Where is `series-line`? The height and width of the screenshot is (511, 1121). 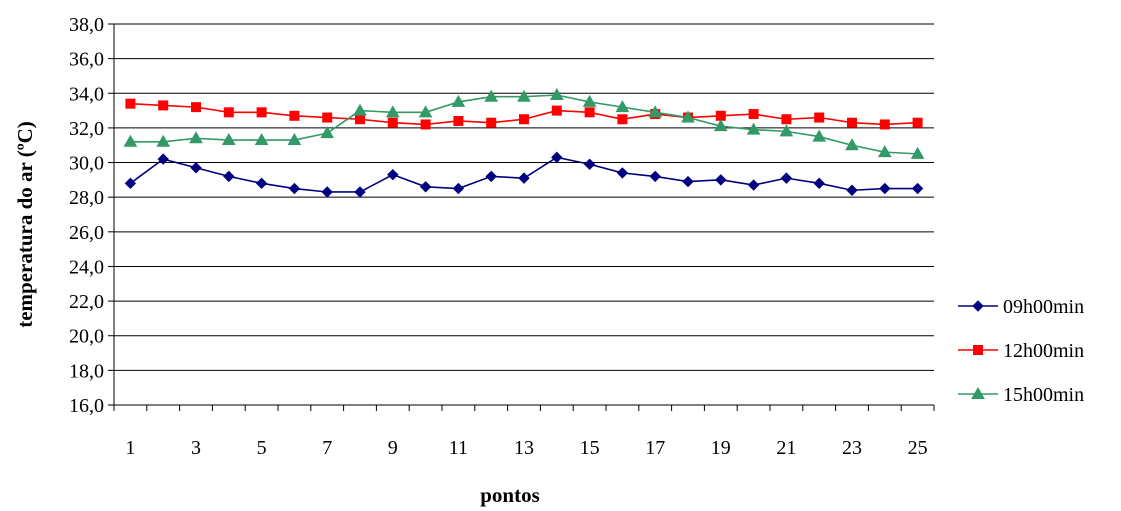 series-line is located at coordinates (524, 124).